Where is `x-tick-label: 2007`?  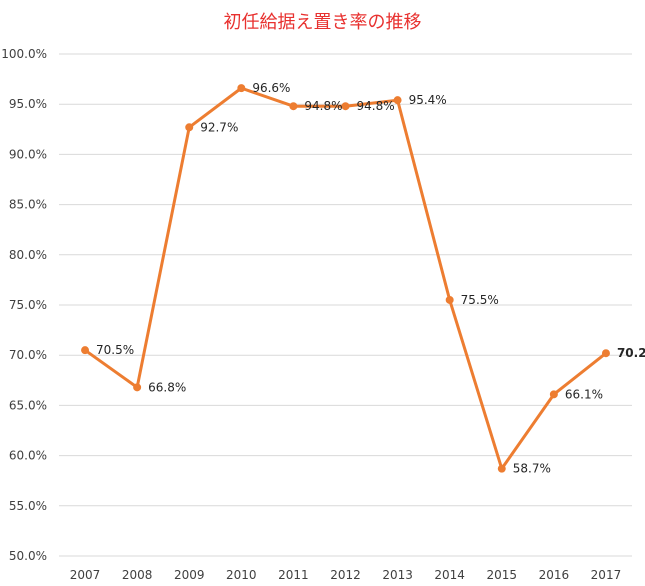
x-tick-label: 2007 is located at coordinates (85, 575).